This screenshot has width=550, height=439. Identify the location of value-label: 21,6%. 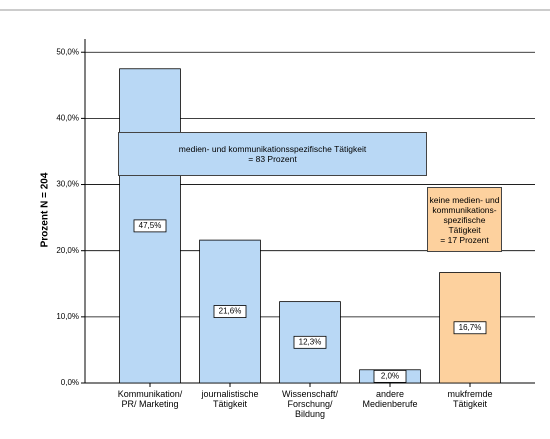
(230, 311).